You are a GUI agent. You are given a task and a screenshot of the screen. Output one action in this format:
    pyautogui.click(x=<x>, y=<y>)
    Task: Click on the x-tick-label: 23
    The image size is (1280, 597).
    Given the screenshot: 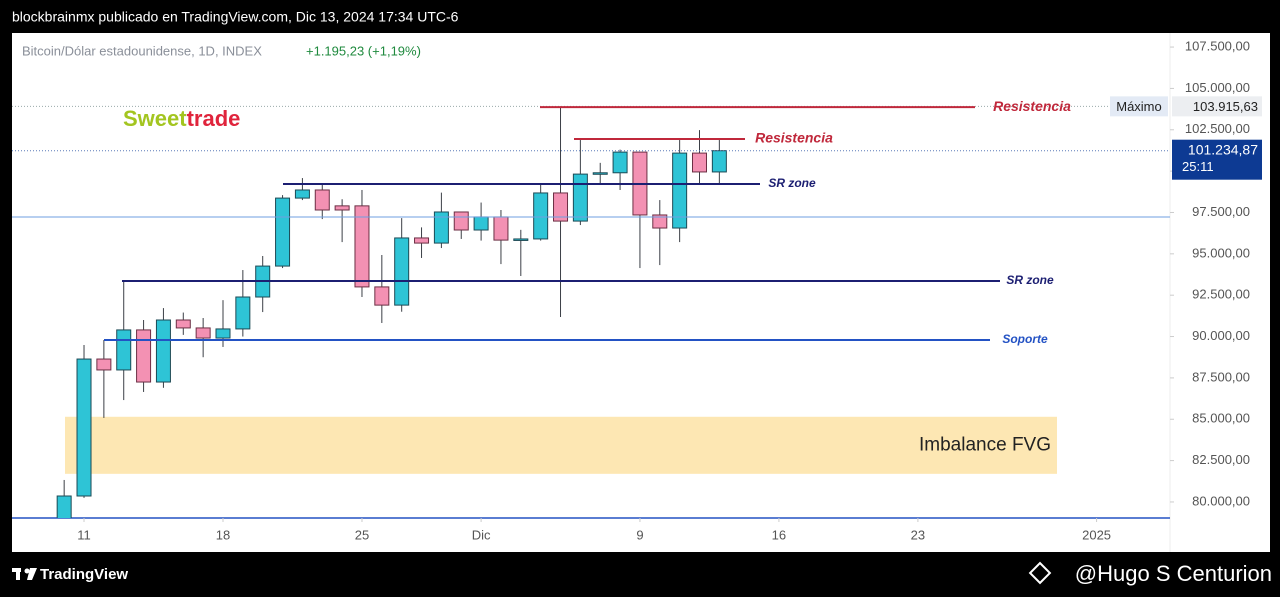 What is the action you would take?
    pyautogui.click(x=918, y=534)
    